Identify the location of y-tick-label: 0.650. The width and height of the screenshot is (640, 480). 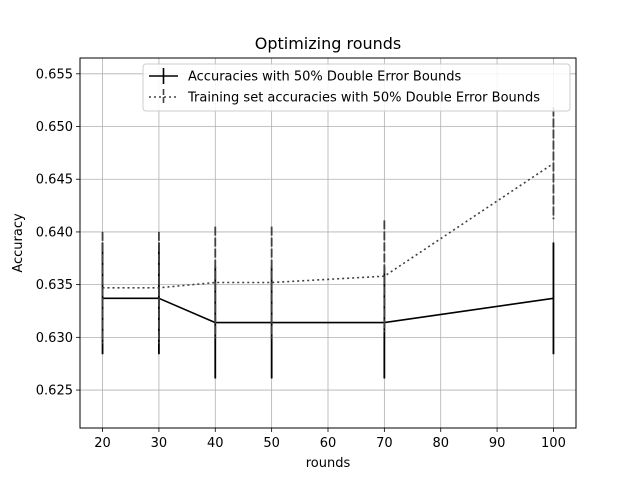
(54, 127).